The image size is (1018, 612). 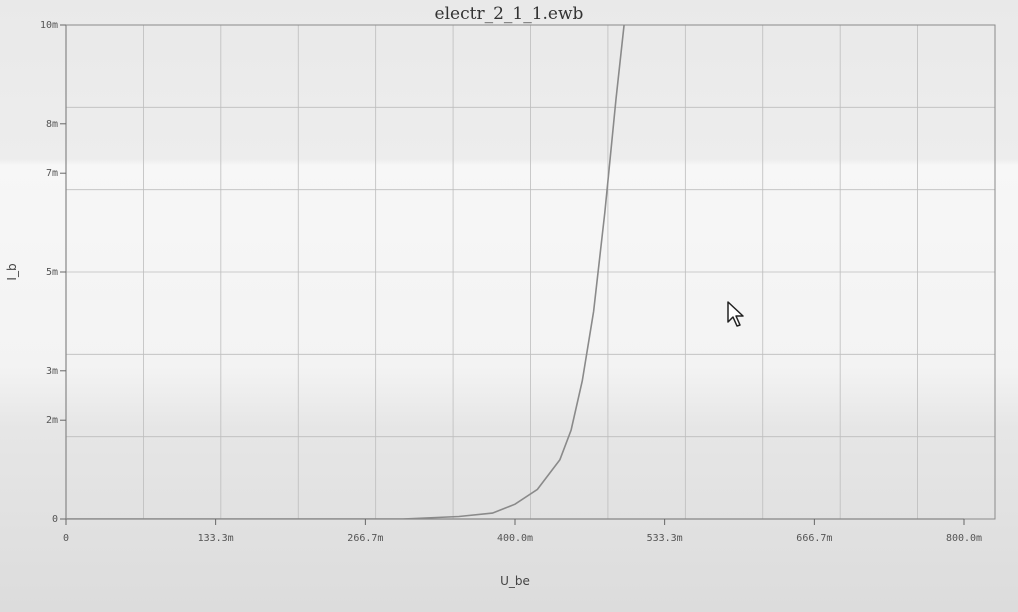 I want to click on y-tick-label: 7m, so click(x=52, y=173).